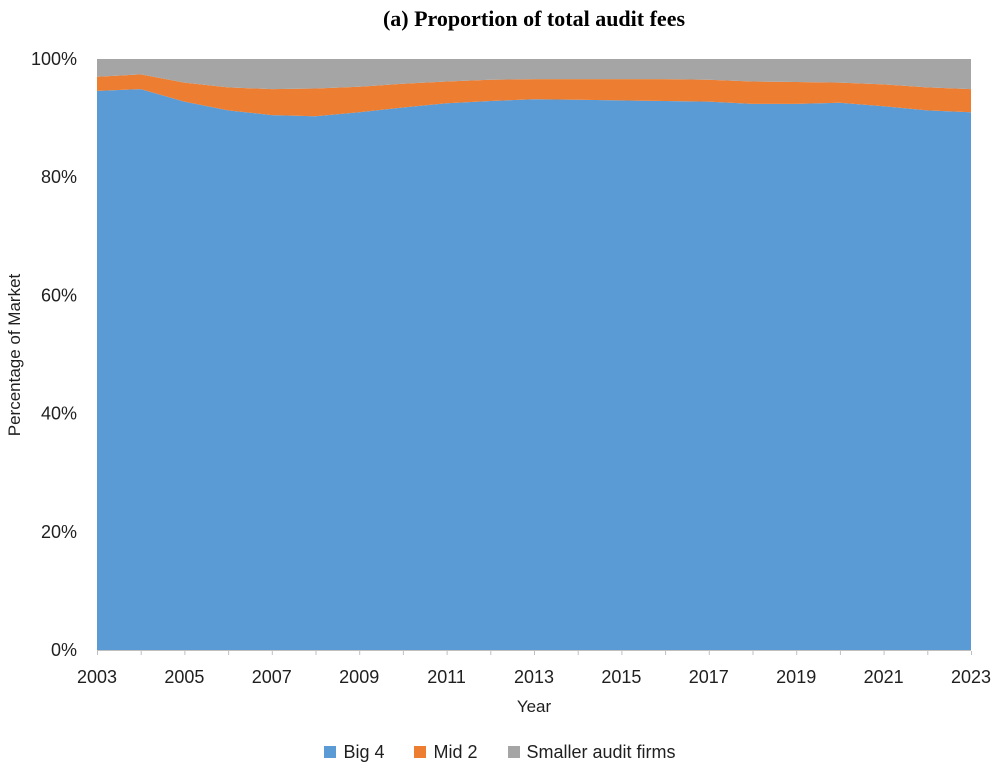 This screenshot has width=1000, height=773. Describe the element at coordinates (500, 752) in the screenshot. I see `chart-legend: Big 4 Mid 2 Smaller audit firms` at that location.